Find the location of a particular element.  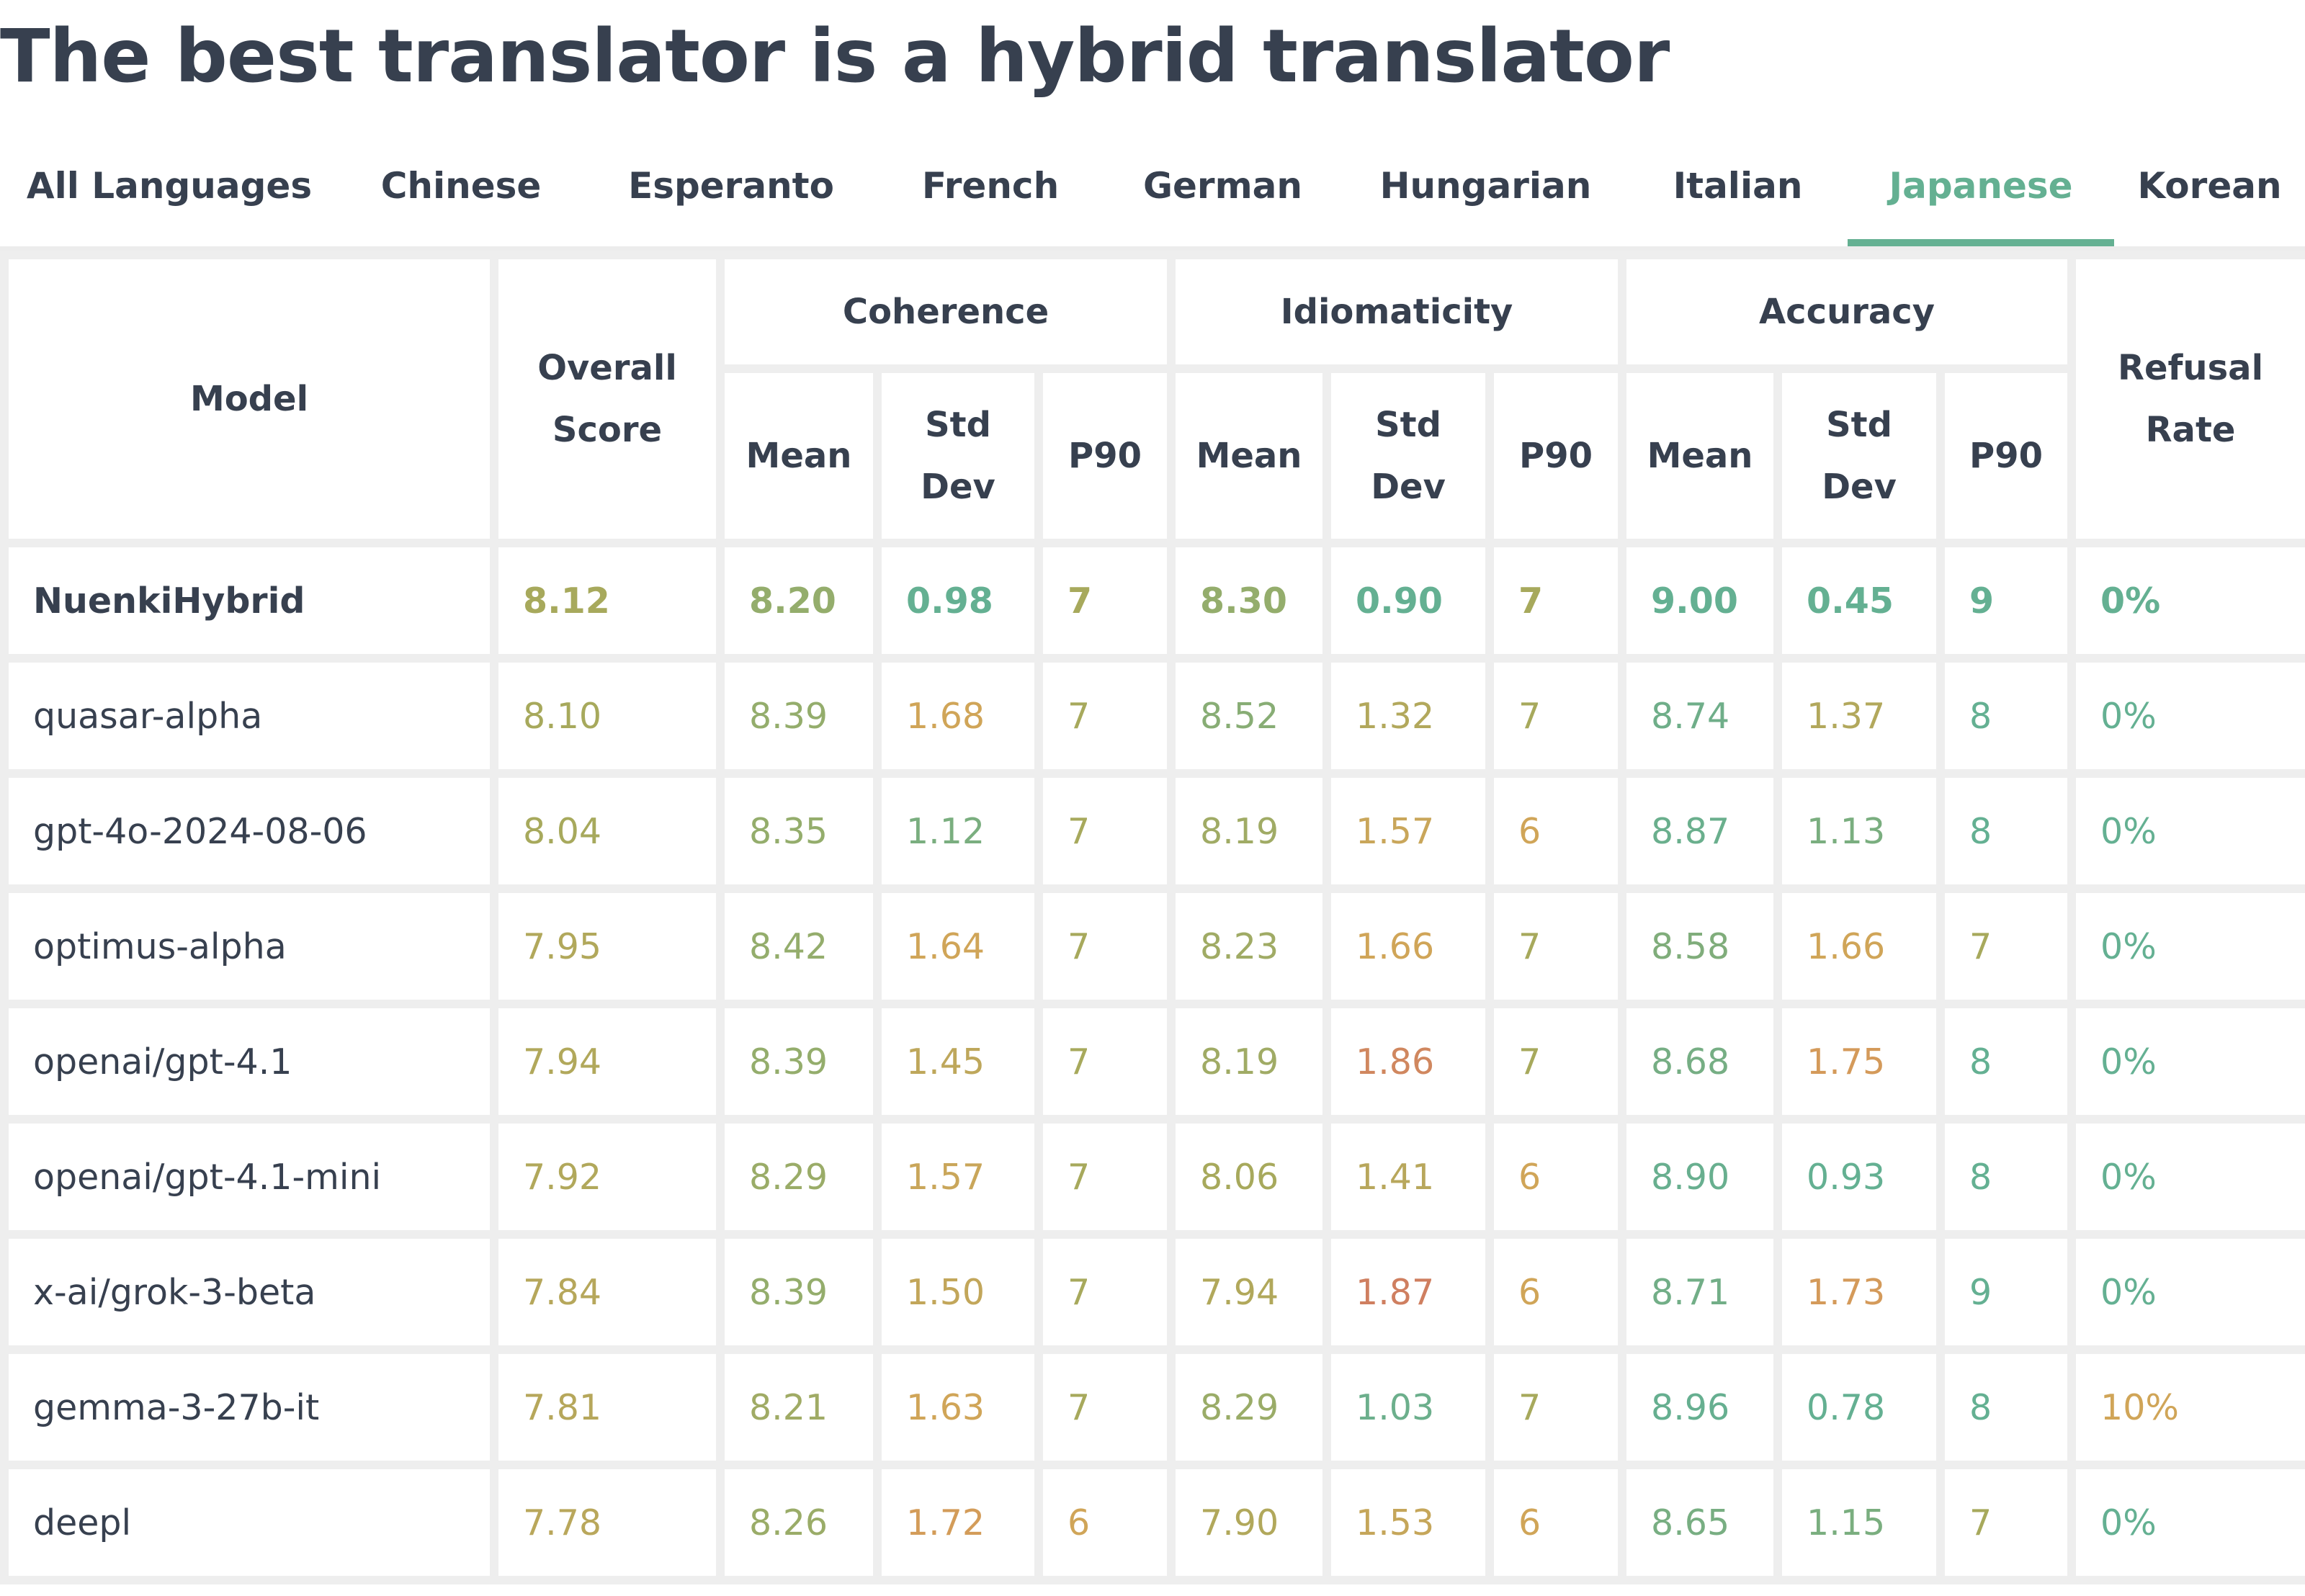

accuracy-mean: 8.71 is located at coordinates (1701, 1292).